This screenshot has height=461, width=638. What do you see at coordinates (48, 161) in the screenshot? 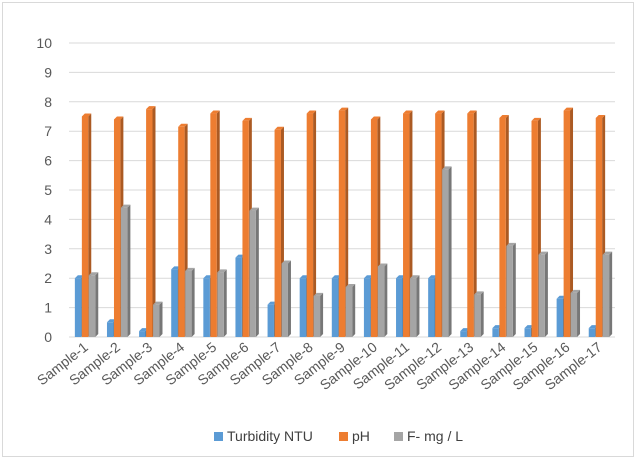
I see `y-tick-label: 6` at bounding box center [48, 161].